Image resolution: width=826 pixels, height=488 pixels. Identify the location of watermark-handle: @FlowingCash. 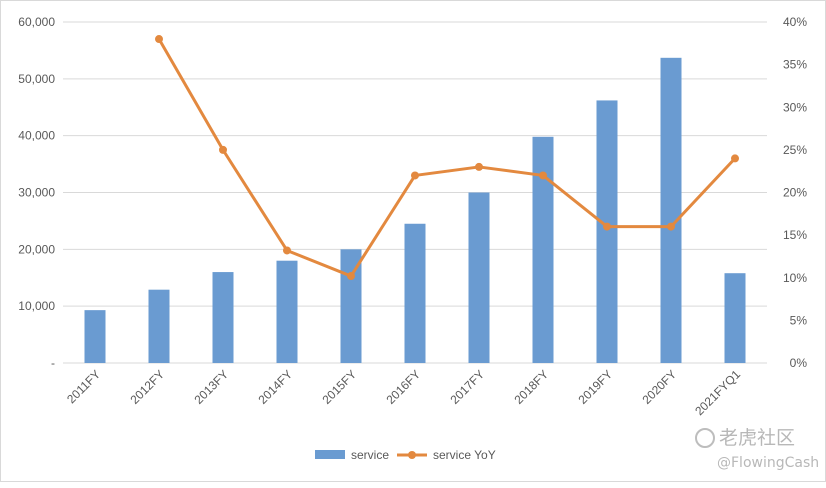
(768, 463).